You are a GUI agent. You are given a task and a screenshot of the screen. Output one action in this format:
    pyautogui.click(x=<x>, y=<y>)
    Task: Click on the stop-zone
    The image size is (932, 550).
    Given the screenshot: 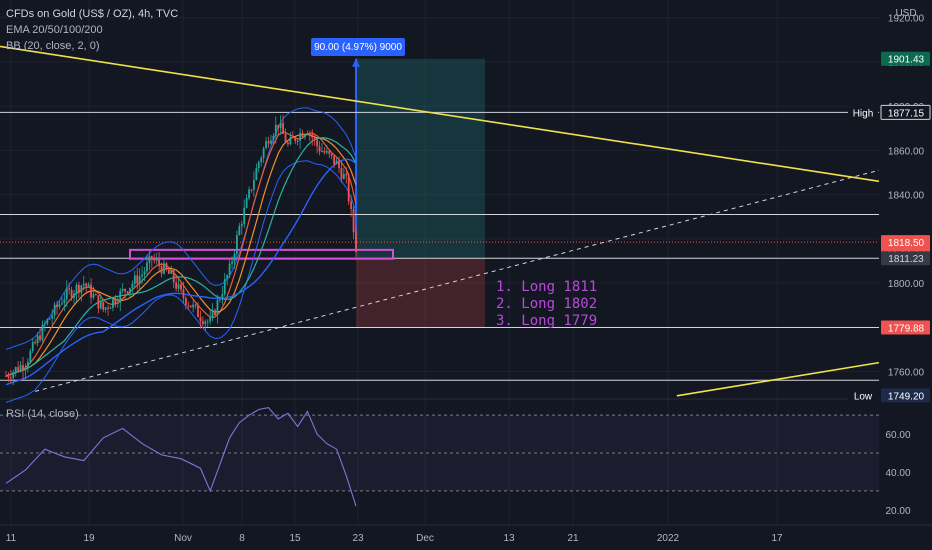 What is the action you would take?
    pyautogui.click(x=420, y=293)
    